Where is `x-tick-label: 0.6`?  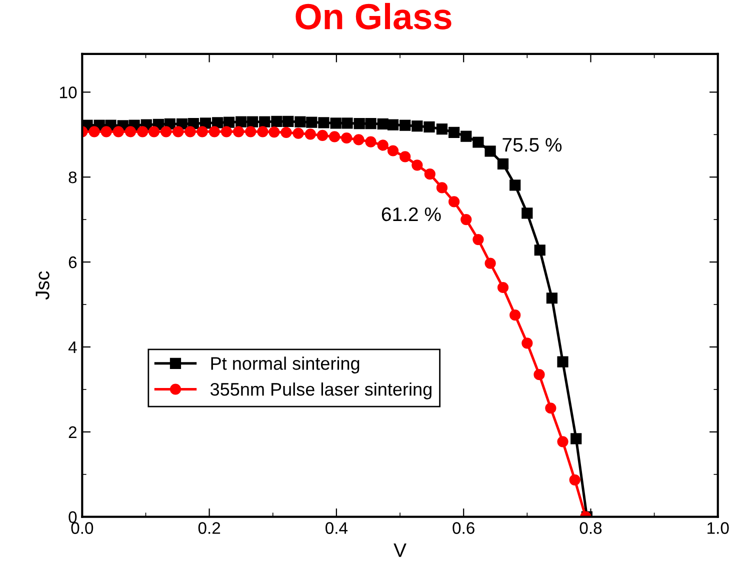 x-tick-label: 0.6 is located at coordinates (463, 528).